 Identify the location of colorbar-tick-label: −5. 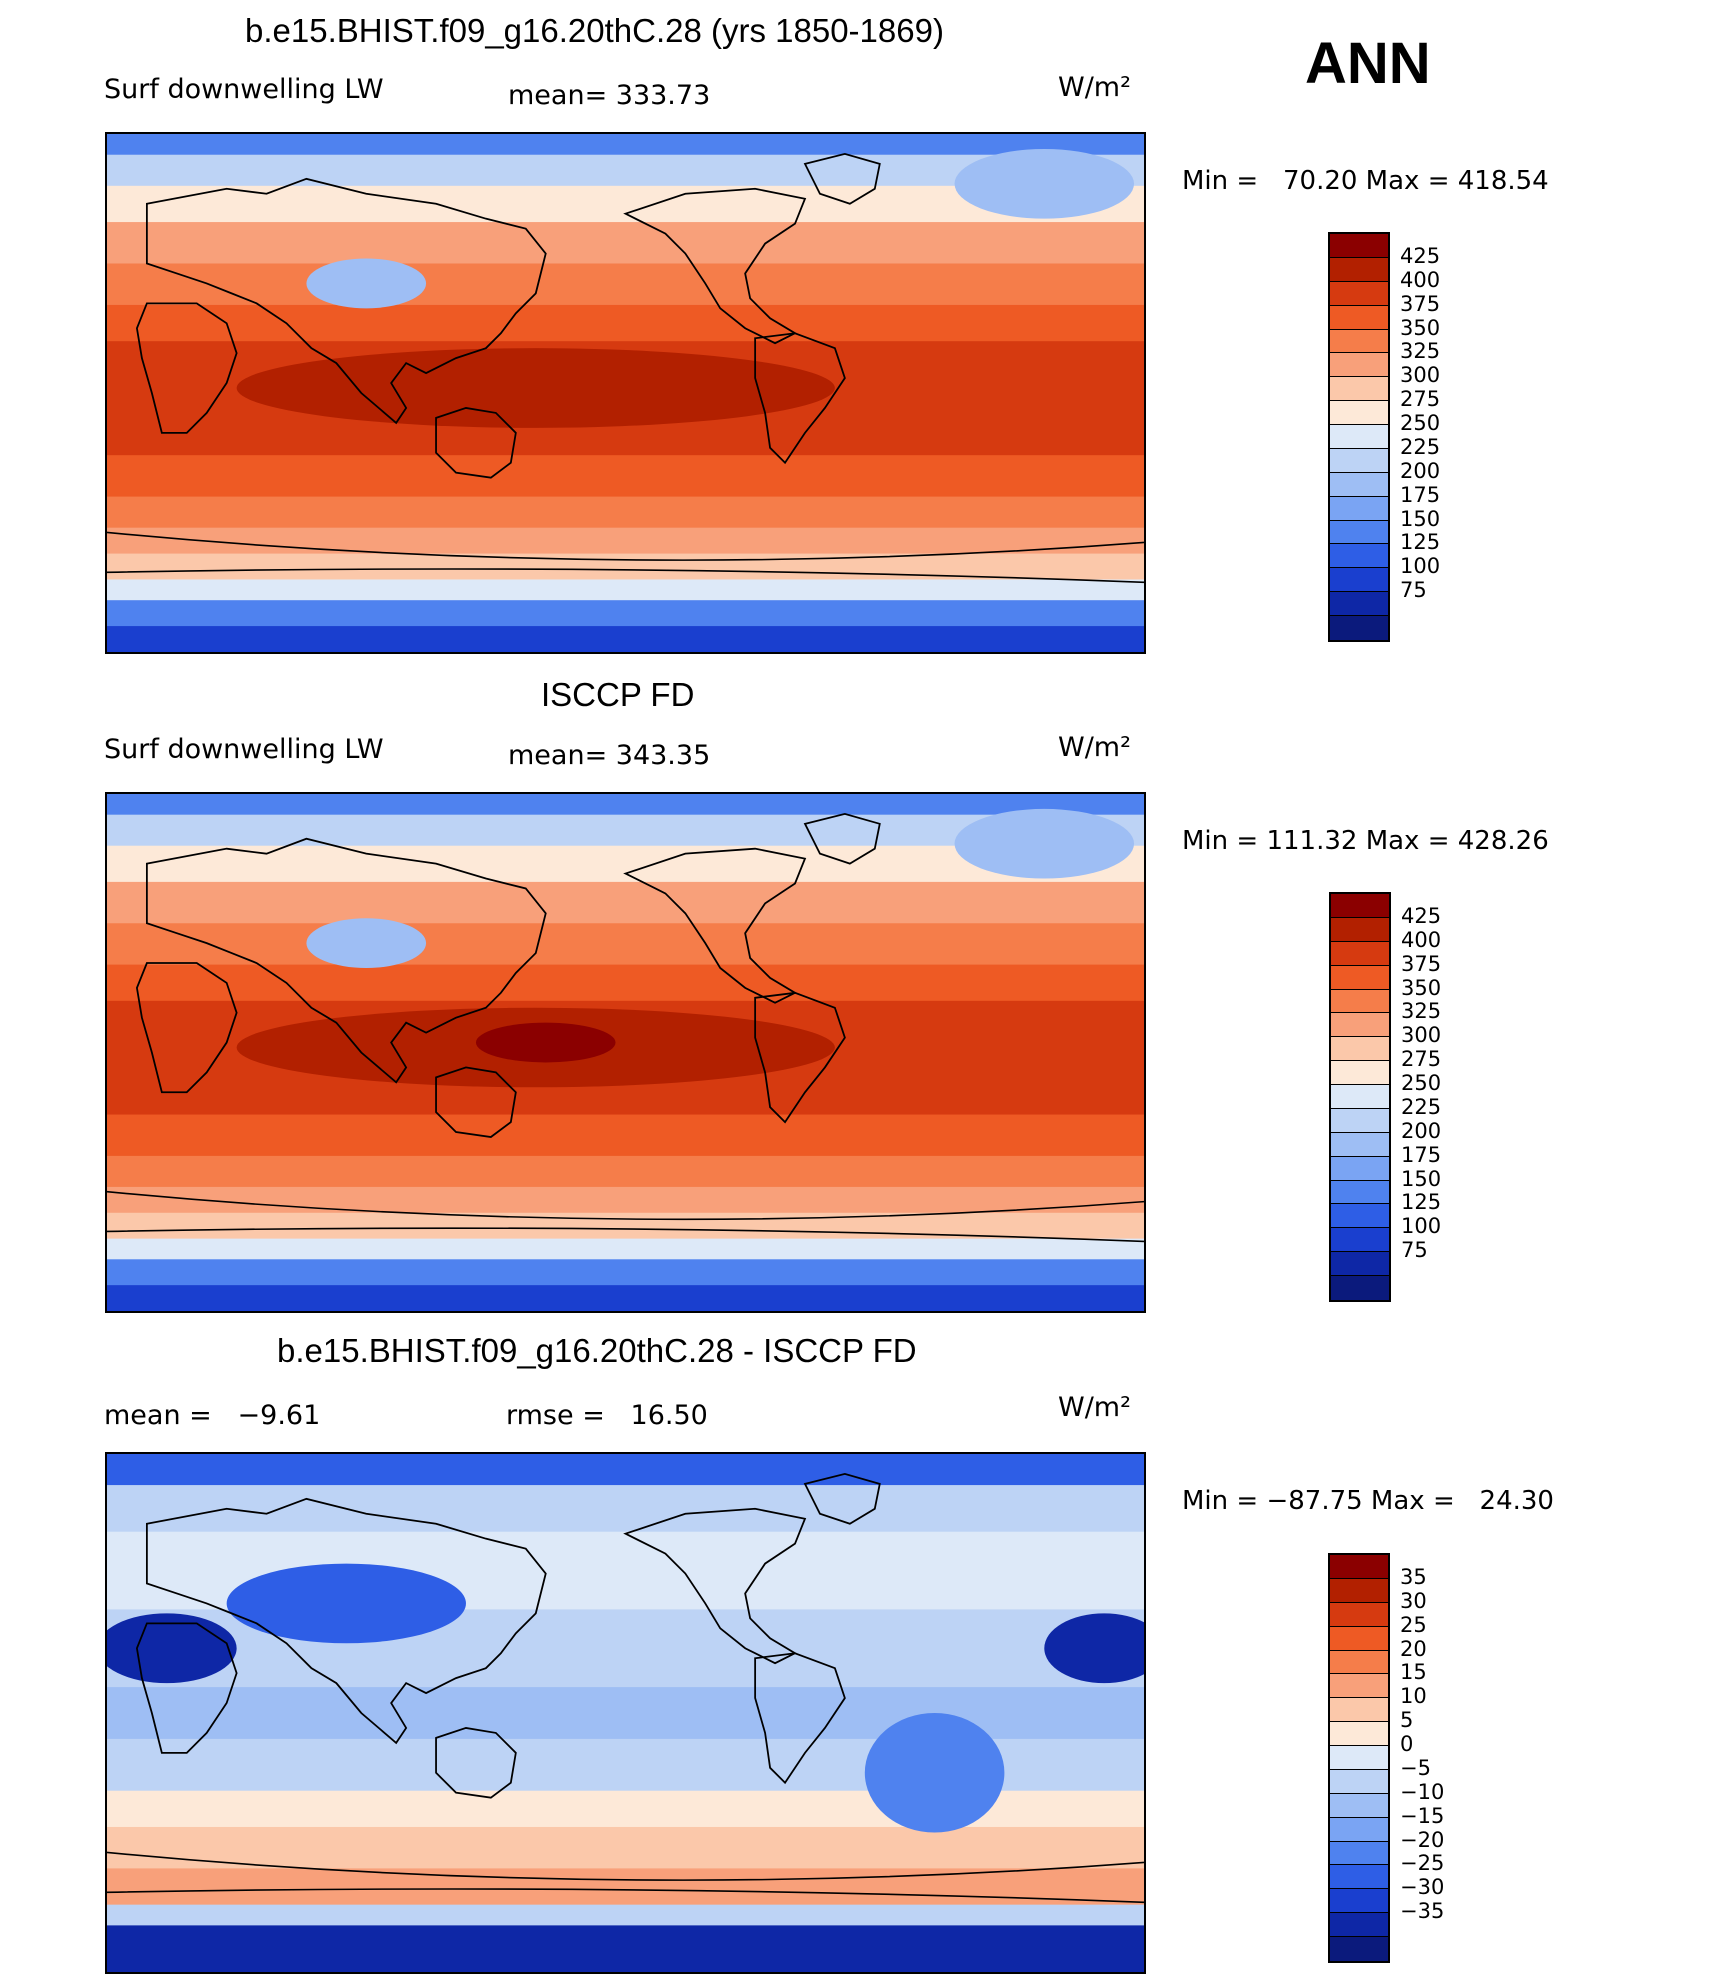
(1415, 1767).